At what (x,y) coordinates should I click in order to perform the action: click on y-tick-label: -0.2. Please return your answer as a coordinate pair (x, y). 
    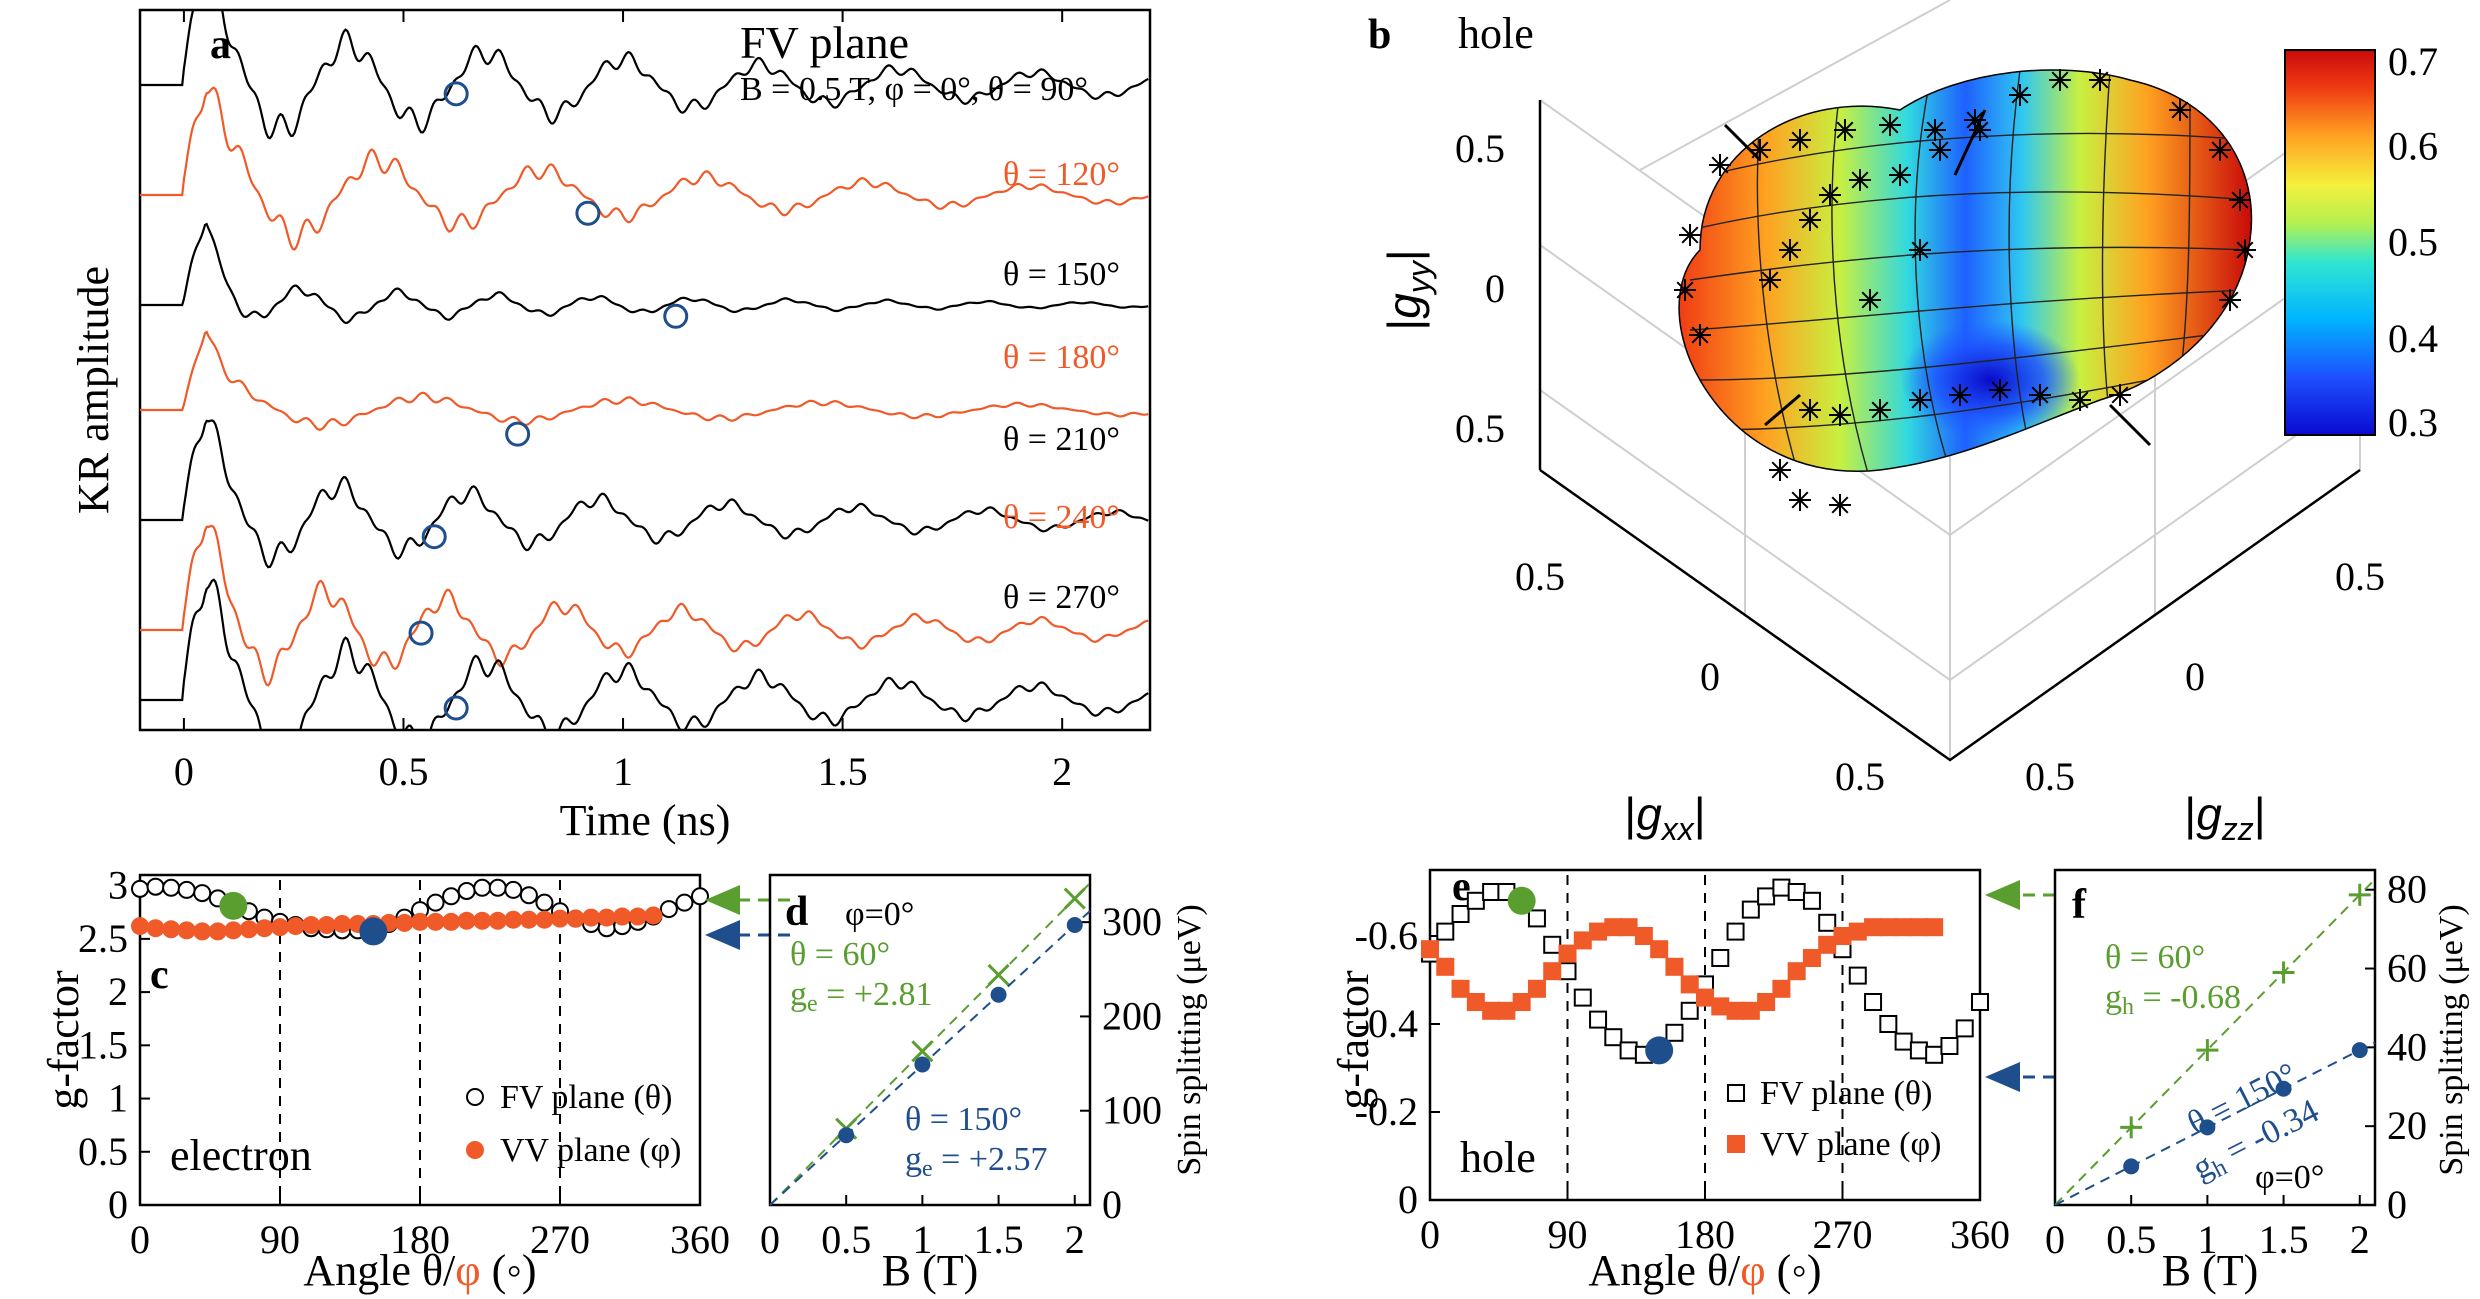
    Looking at the image, I should click on (1386, 1111).